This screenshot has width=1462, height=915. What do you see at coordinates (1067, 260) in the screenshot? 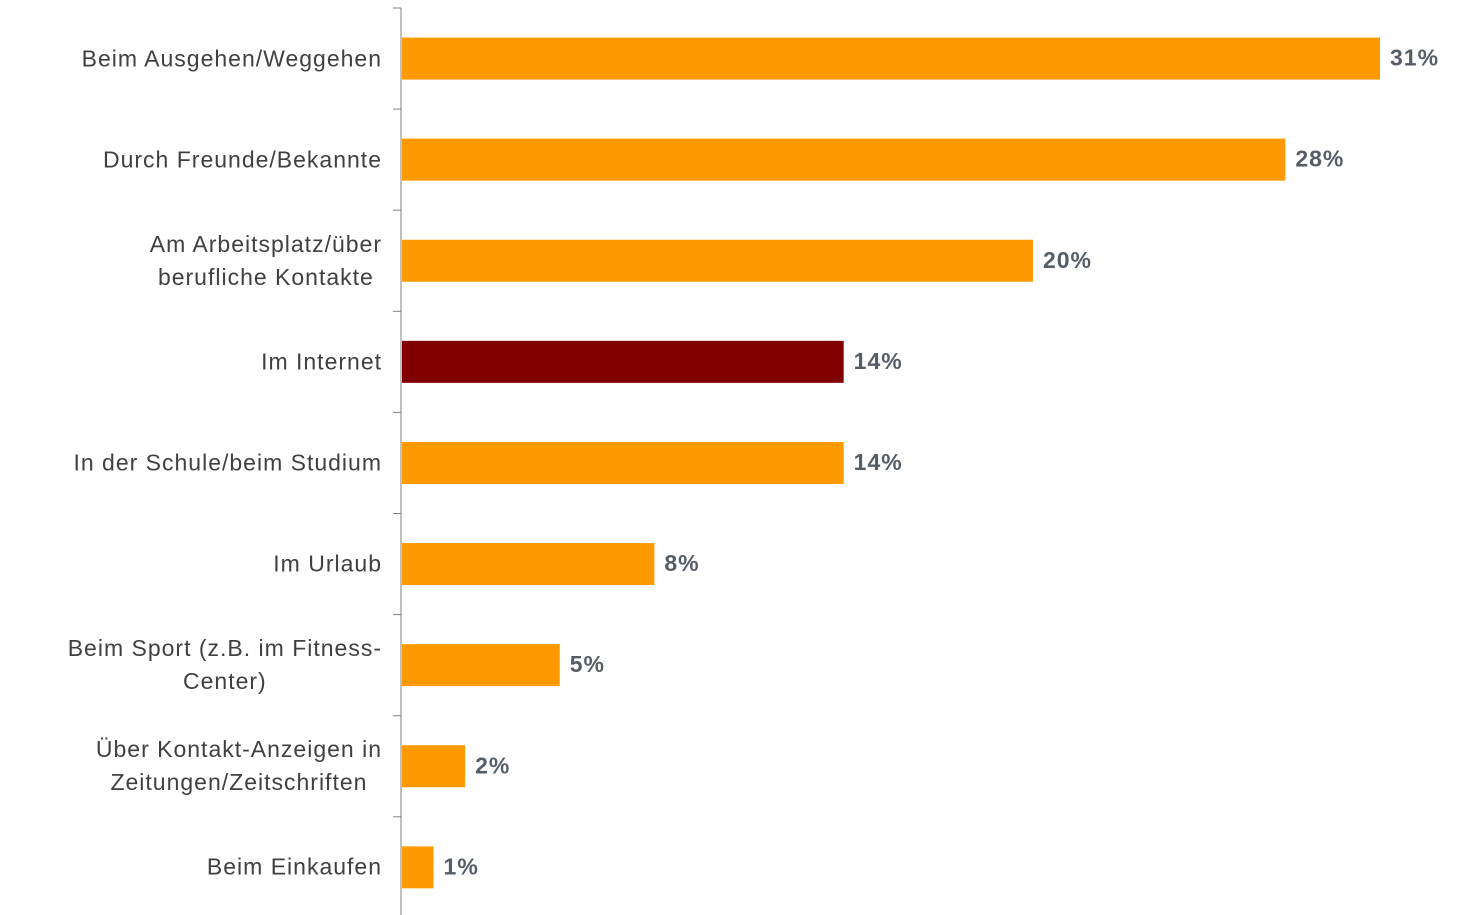
I see `value-label: 20%` at bounding box center [1067, 260].